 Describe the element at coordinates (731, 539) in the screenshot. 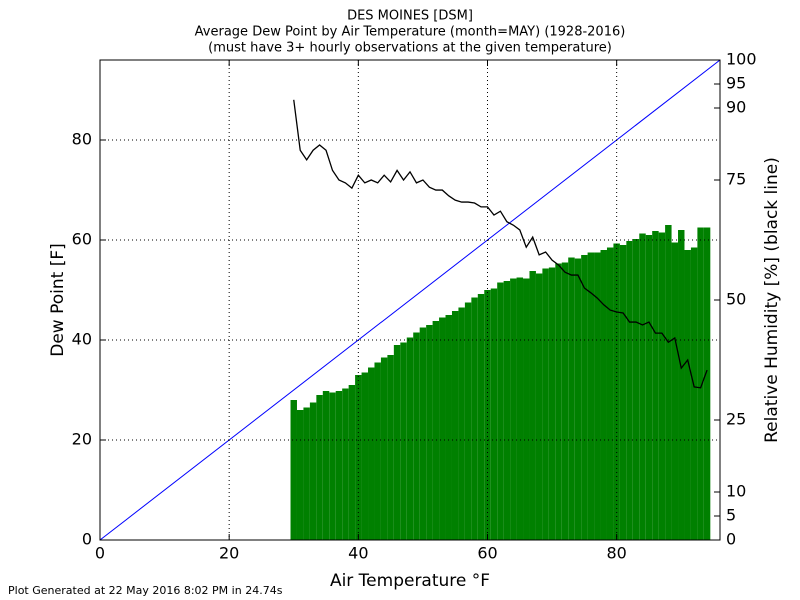

I see `y2-tick-label: 0` at that location.